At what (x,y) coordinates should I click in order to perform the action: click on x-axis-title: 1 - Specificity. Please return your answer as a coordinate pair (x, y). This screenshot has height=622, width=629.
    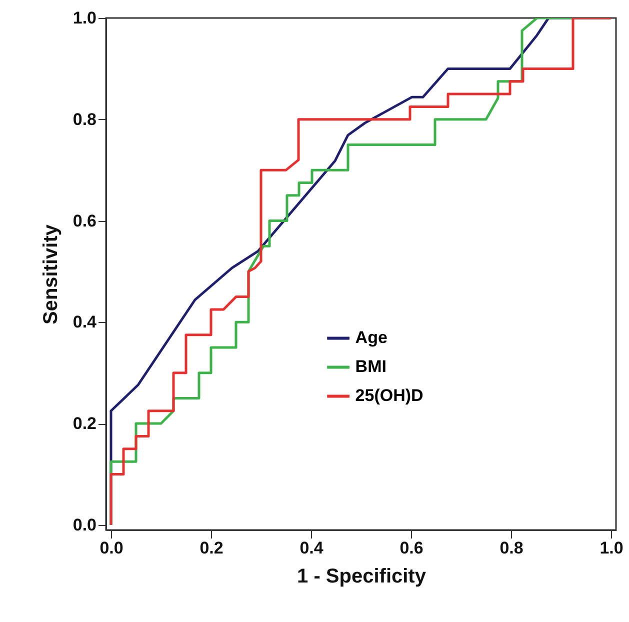
    Looking at the image, I should click on (362, 577).